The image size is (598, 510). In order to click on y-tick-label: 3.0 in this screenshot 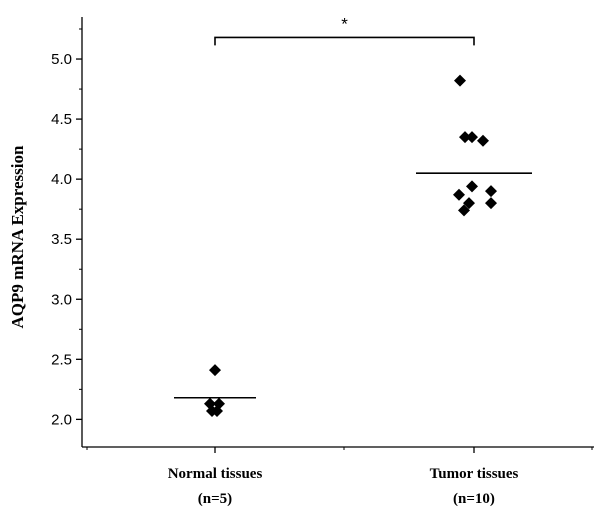, I will do `click(61, 299)`.